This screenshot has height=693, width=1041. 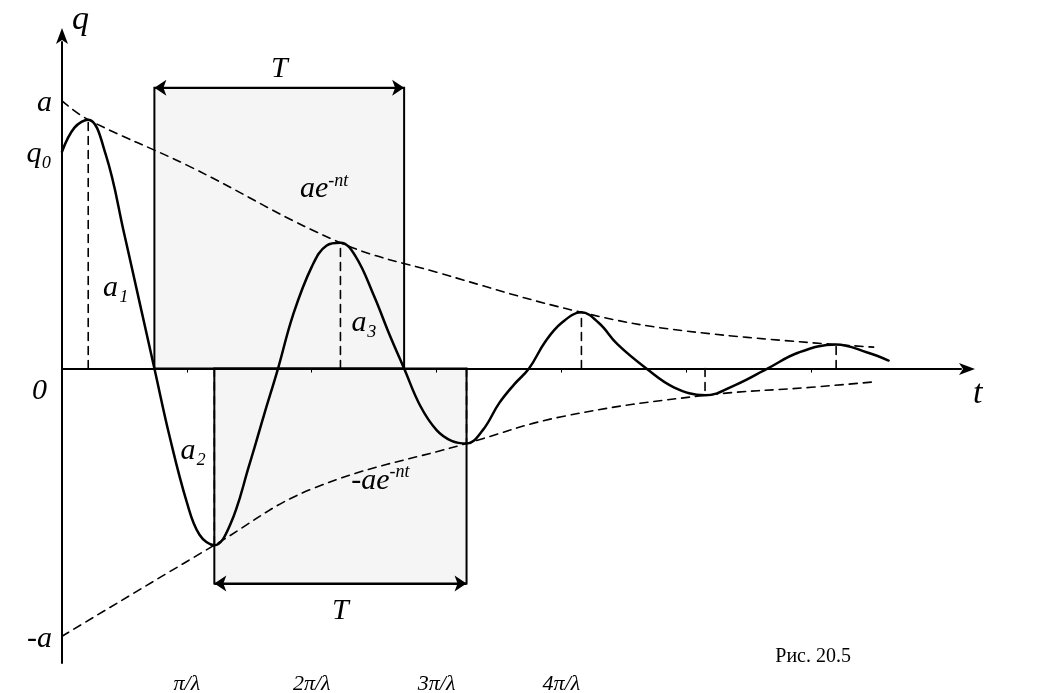 What do you see at coordinates (311, 681) in the screenshot?
I see `x-tick-label: 2π/λ` at bounding box center [311, 681].